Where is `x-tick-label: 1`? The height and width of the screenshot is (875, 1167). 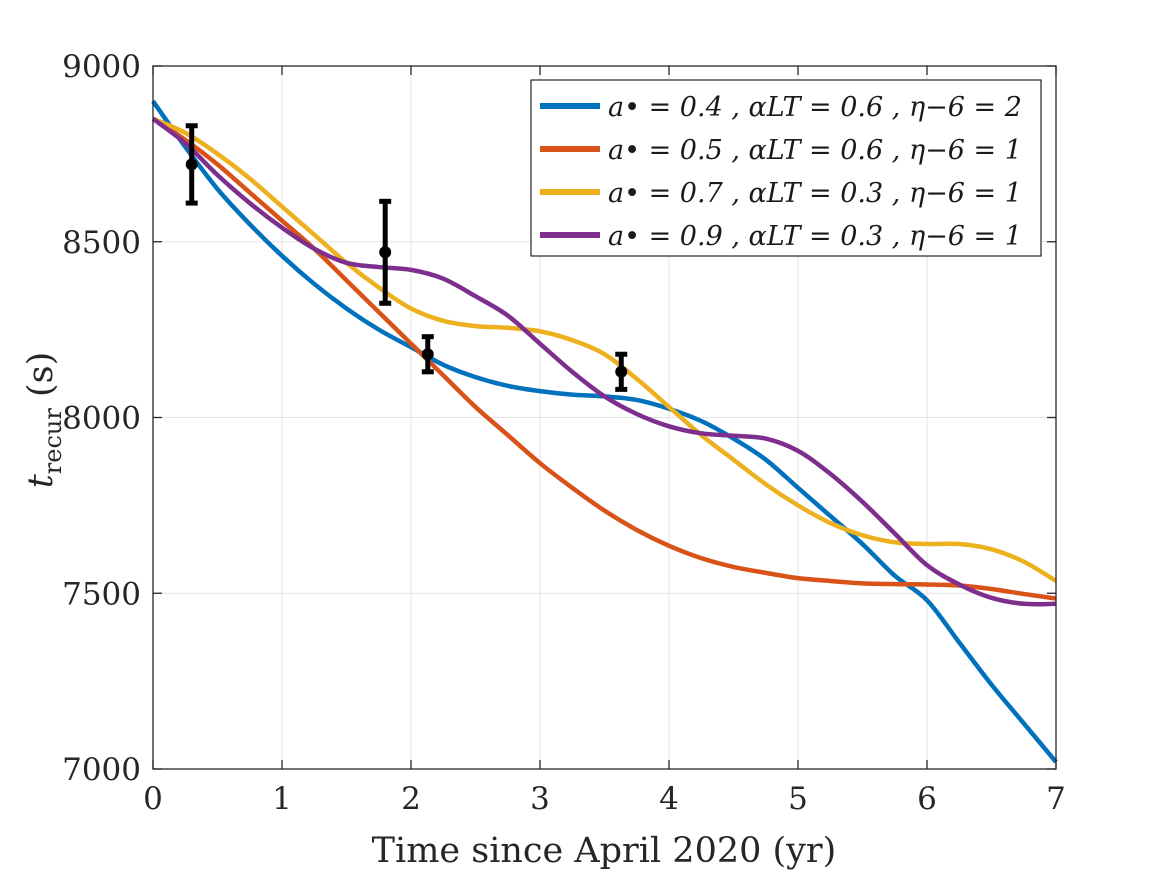 x-tick-label: 1 is located at coordinates (282, 799).